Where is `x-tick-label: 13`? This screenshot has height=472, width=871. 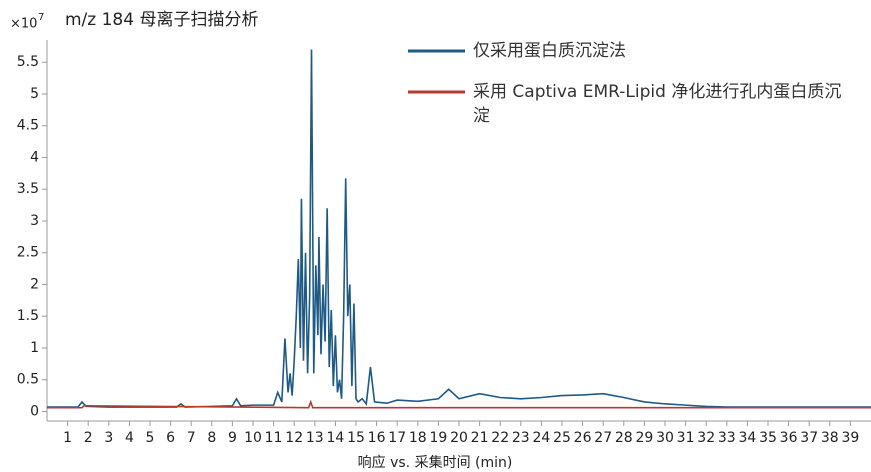
x-tick-label: 13 is located at coordinates (315, 438).